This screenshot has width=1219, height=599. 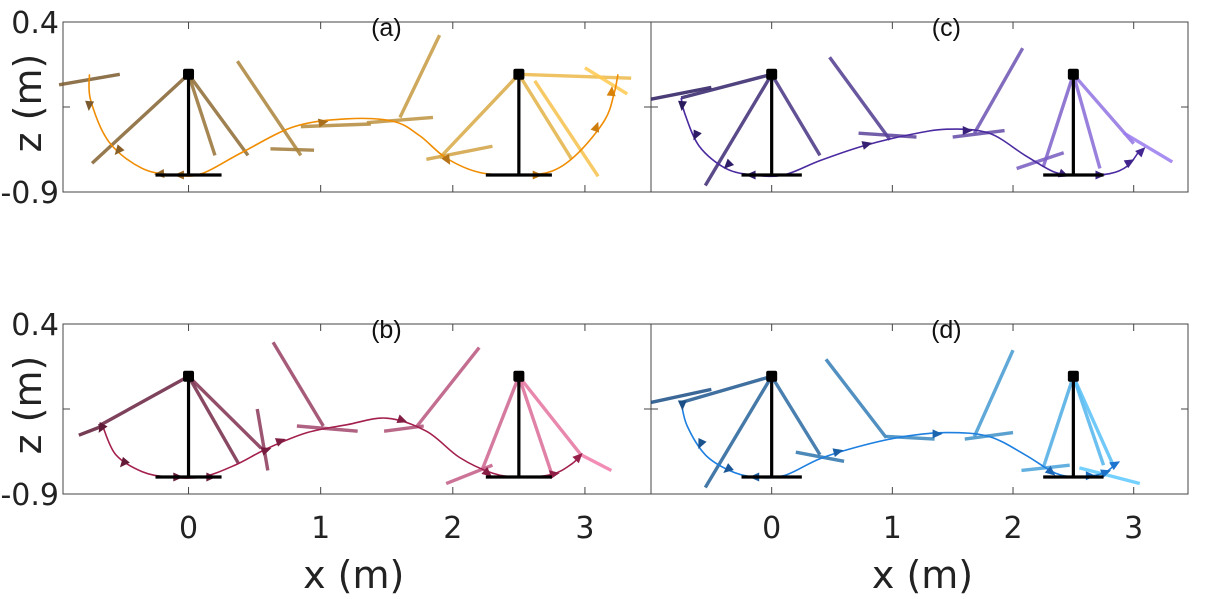 I want to click on panel-title: (b), so click(x=386, y=330).